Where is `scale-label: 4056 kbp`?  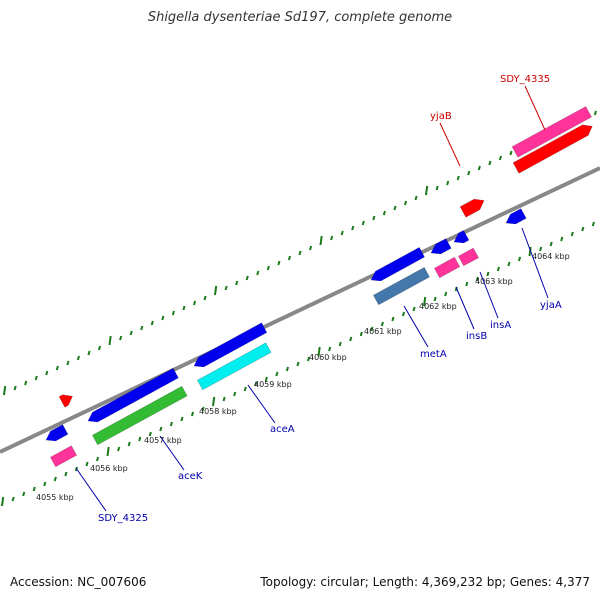
scale-label: 4056 kbp is located at coordinates (109, 468).